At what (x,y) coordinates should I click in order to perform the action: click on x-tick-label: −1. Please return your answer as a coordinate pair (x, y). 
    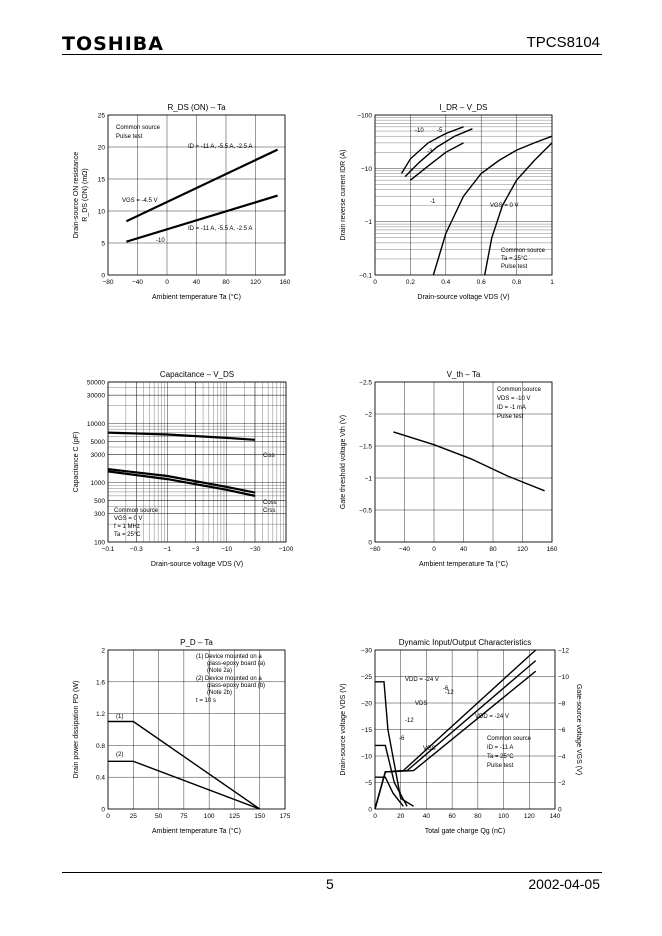
    Looking at the image, I should click on (168, 549).